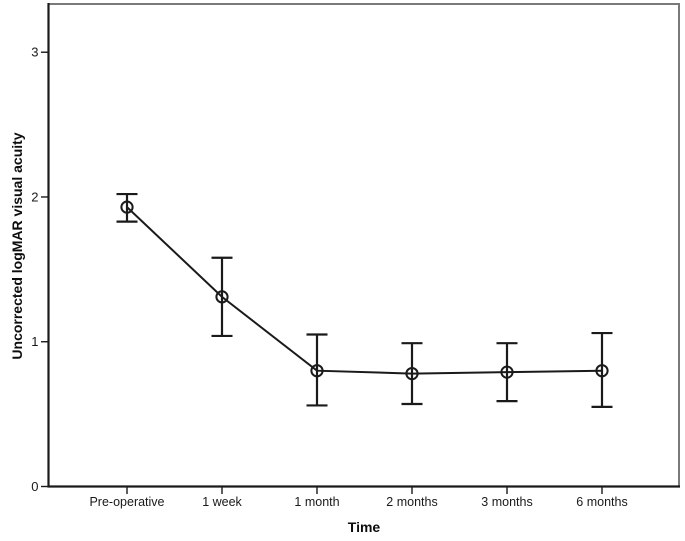  Describe the element at coordinates (222, 502) in the screenshot. I see `x-tick-label: 1 week` at that location.